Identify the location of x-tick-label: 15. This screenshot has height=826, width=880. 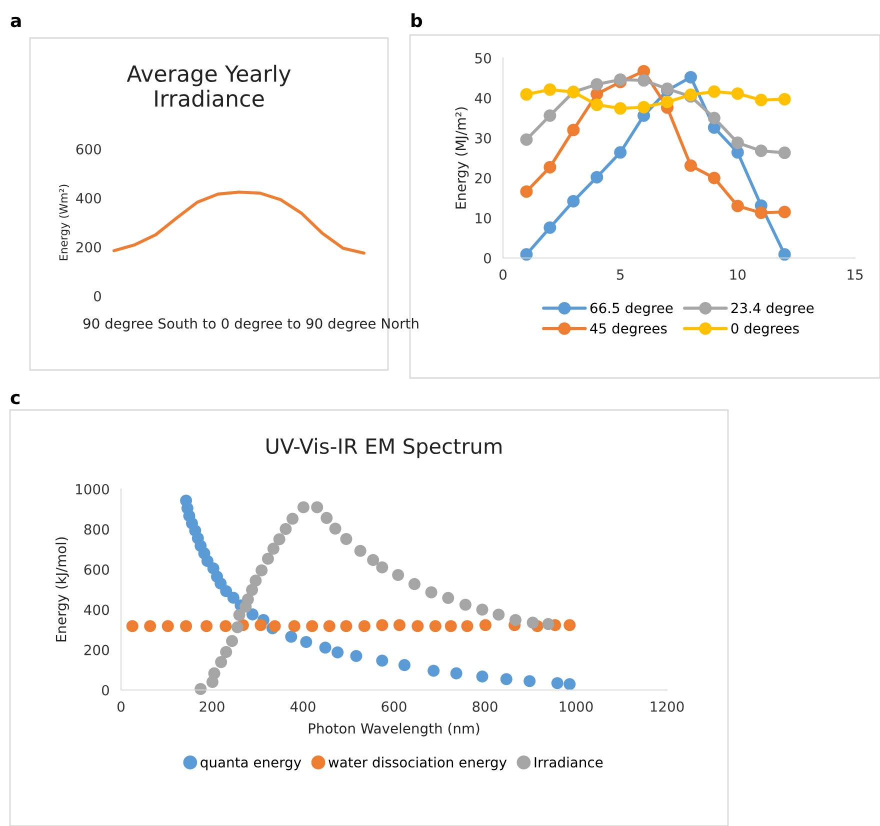
(855, 275).